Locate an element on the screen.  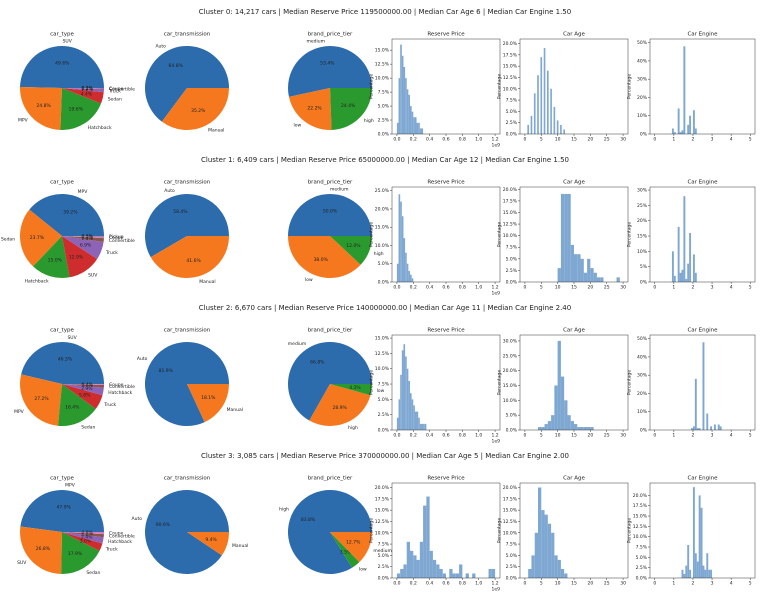
slice-percent: 35.2% is located at coordinates (198, 111).